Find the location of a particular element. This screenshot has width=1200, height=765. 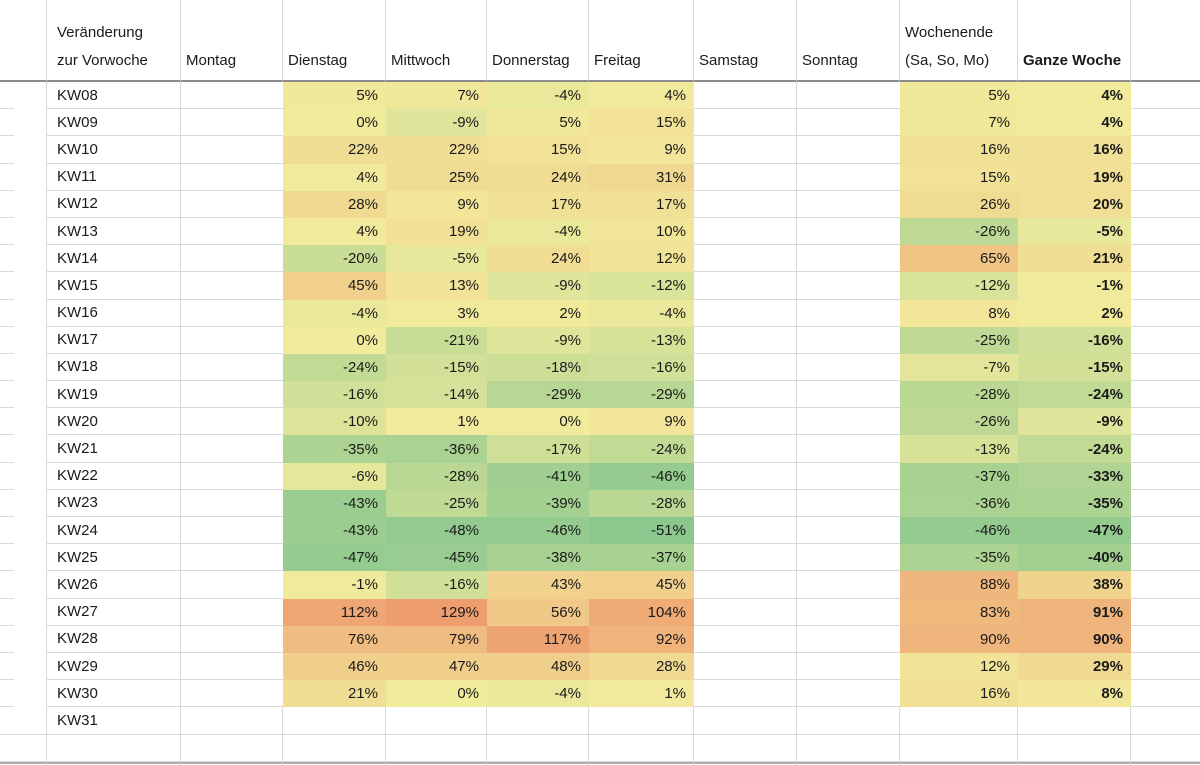

cell-kw12-sonntag is located at coordinates (848, 204).